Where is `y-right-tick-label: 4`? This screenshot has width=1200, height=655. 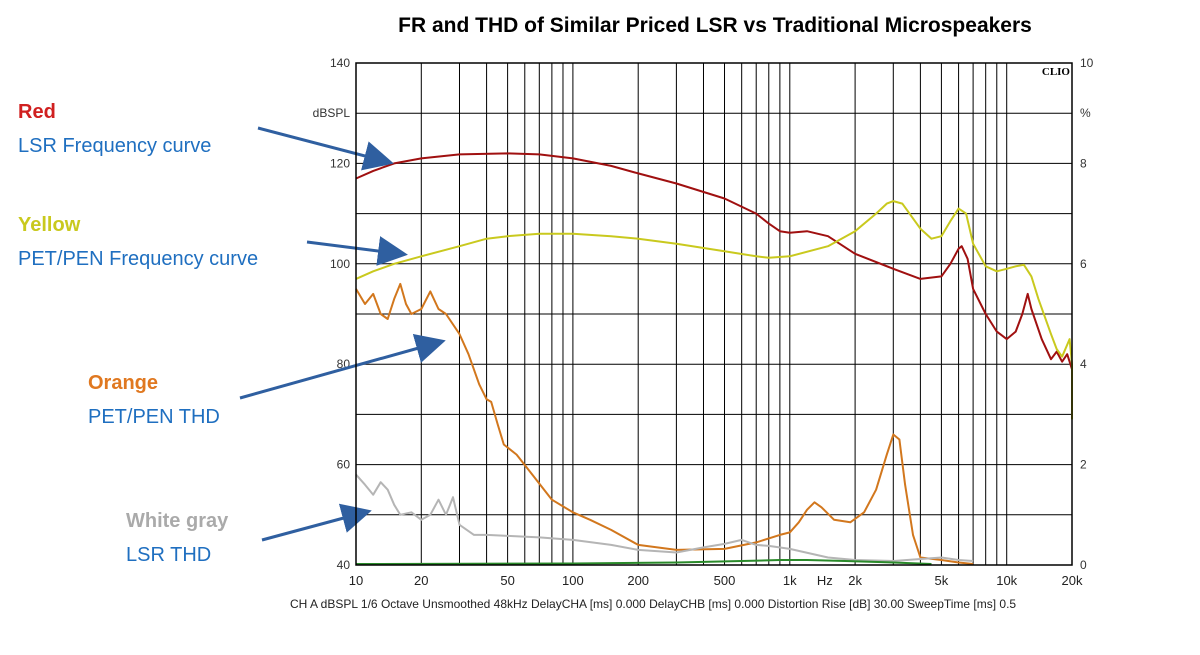 y-right-tick-label: 4 is located at coordinates (1083, 364).